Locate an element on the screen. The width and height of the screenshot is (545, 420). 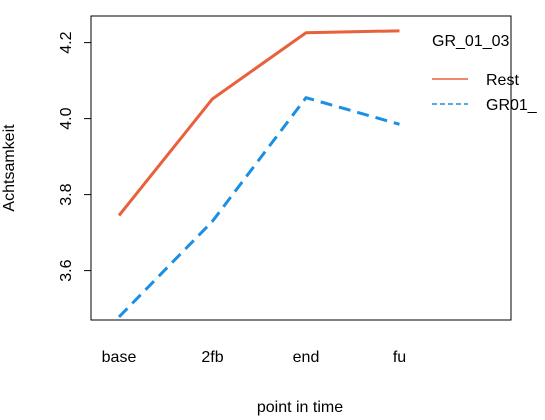
y-axis-label: Achtsamkeit is located at coordinates (9, 168).